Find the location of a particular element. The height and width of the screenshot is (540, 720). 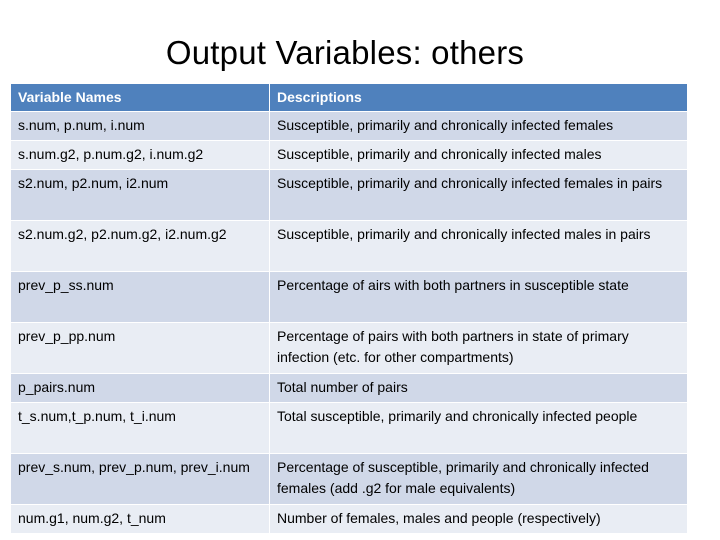

slide-title: Output Variables: others is located at coordinates (345, 52).